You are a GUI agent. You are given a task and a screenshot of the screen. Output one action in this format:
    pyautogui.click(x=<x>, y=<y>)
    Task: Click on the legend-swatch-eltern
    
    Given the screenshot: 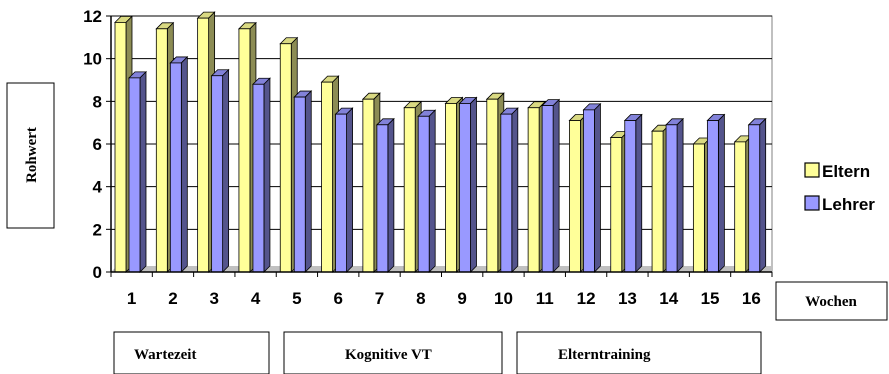 What is the action you would take?
    pyautogui.click(x=812, y=170)
    